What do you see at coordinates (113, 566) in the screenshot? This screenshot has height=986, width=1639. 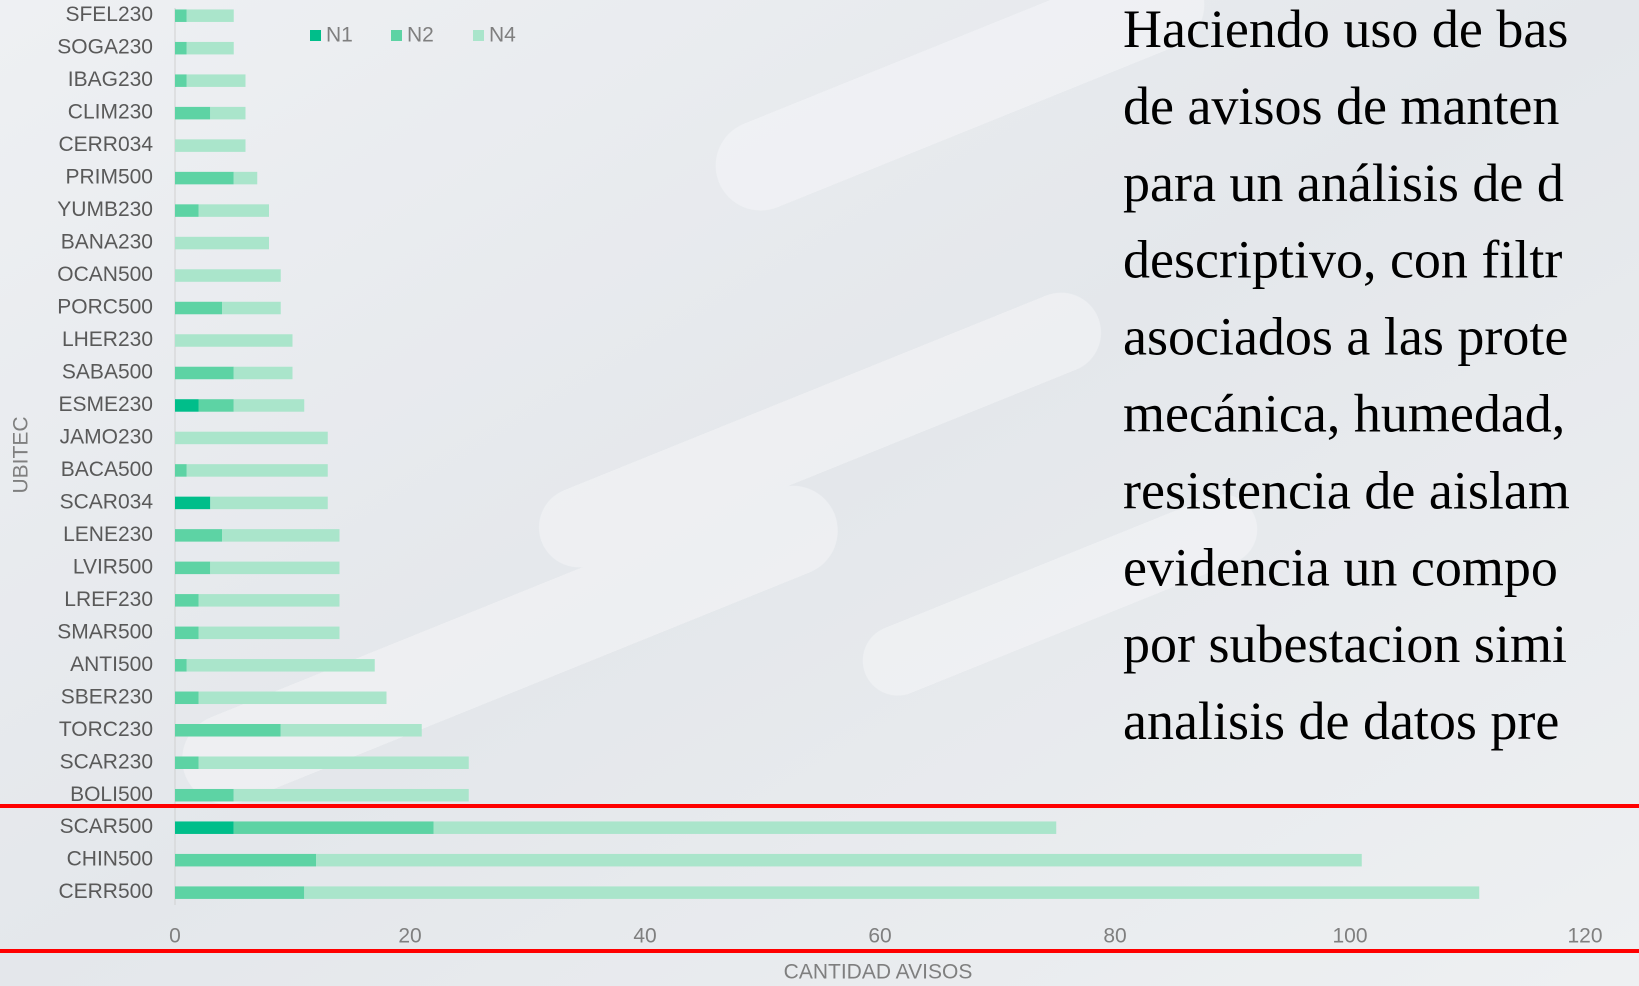 I see `y-tick-label: LVIR500` at bounding box center [113, 566].